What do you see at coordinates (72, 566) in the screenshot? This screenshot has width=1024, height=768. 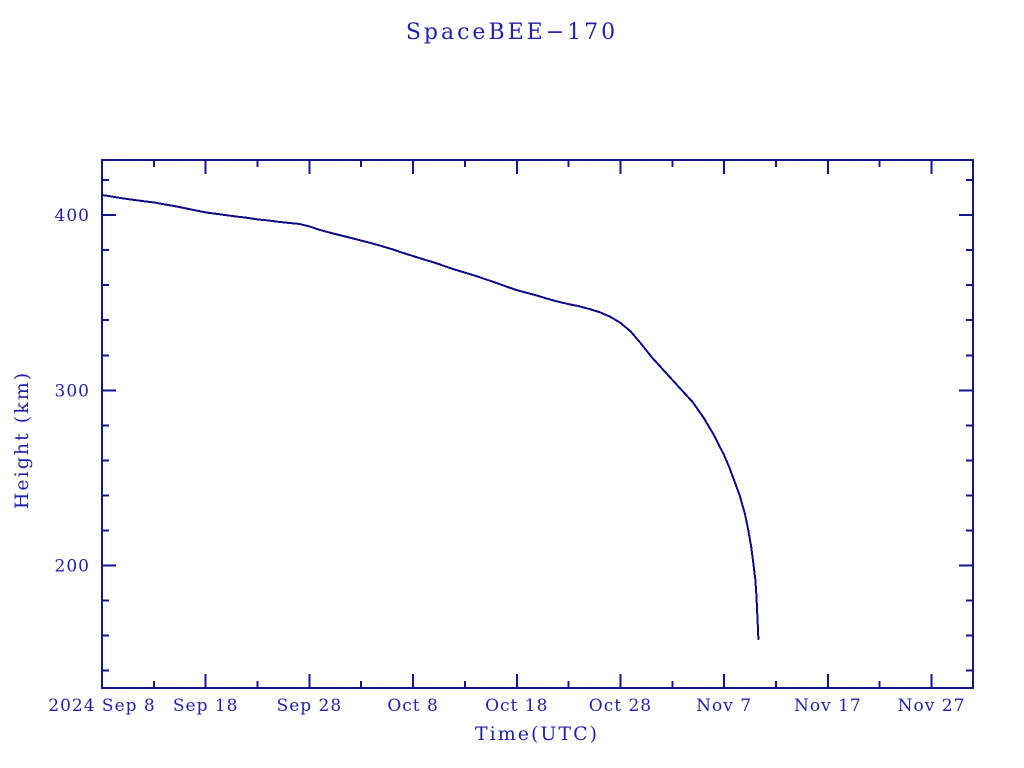 I see `y-tick-label: 200` at bounding box center [72, 566].